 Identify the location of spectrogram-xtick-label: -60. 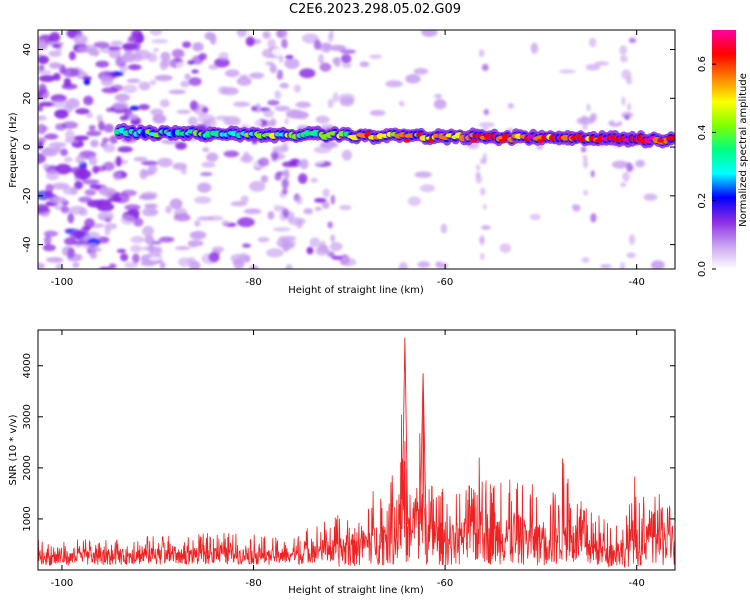
(445, 282).